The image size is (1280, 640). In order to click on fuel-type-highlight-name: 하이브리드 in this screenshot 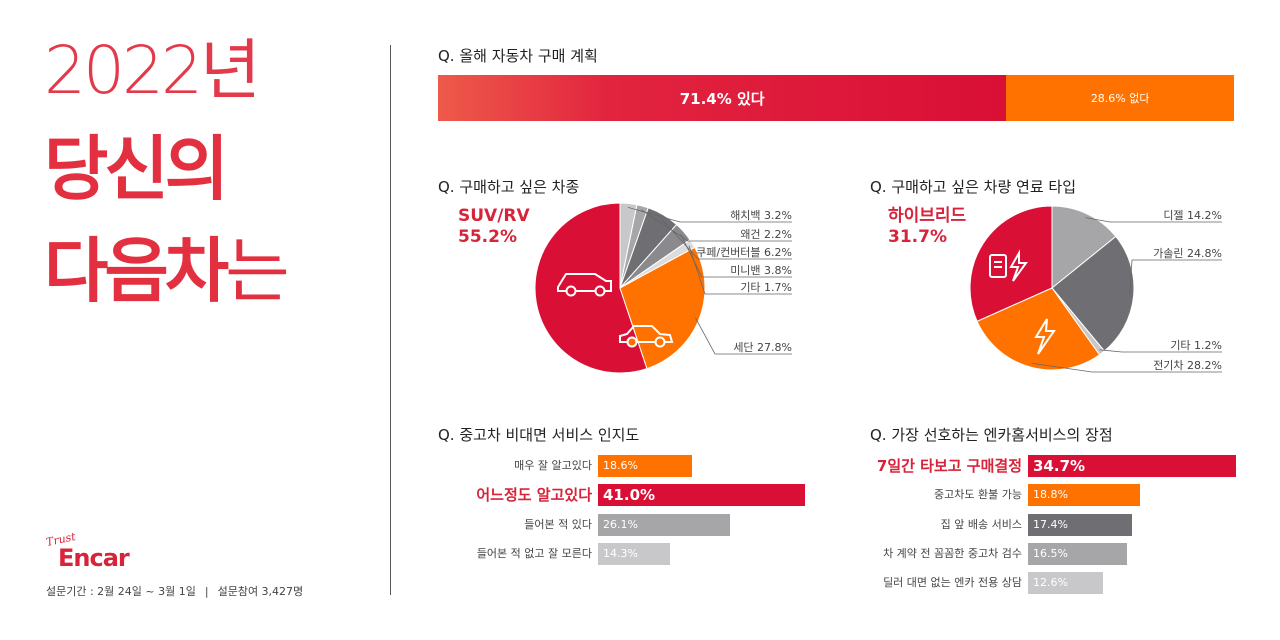, I will do `click(927, 216)`.